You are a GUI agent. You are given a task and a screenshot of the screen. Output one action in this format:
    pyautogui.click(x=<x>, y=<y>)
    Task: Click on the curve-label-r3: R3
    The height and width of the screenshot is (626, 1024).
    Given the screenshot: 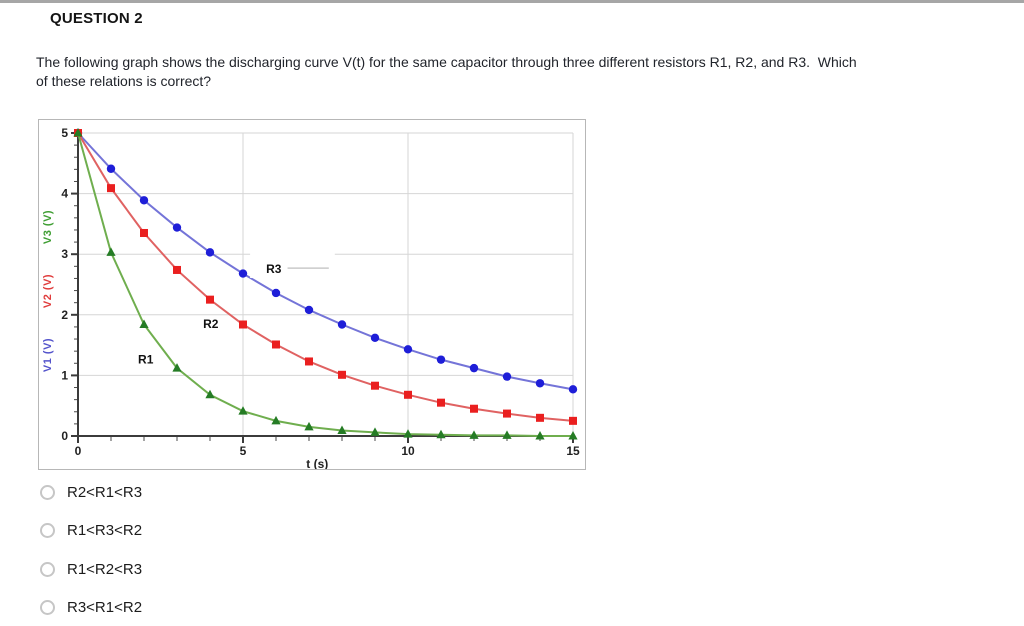 What is the action you would take?
    pyautogui.click(x=292, y=264)
    